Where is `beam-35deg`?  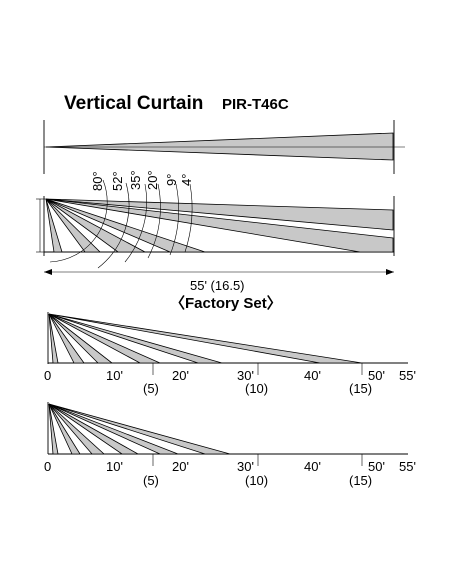 beam-35deg is located at coordinates (95, 225).